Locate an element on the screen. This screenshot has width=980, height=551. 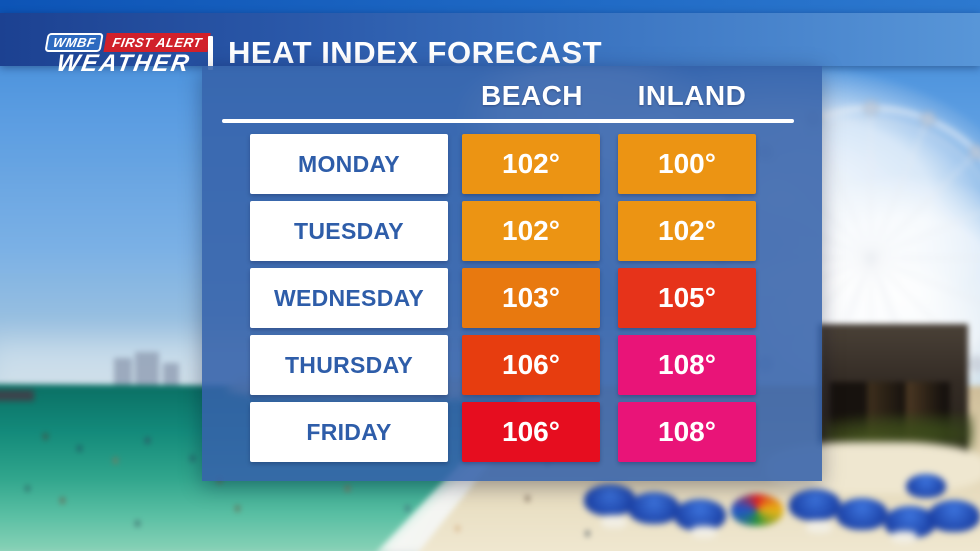
table-row: THURSDAY 106° 108° is located at coordinates (503, 365).